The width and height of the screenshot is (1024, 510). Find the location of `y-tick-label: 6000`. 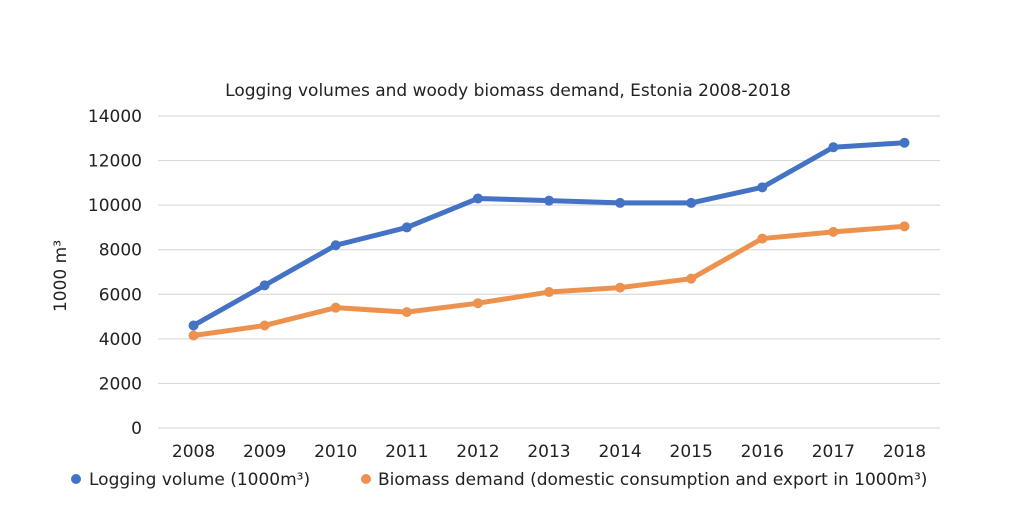

y-tick-label: 6000 is located at coordinates (120, 295).